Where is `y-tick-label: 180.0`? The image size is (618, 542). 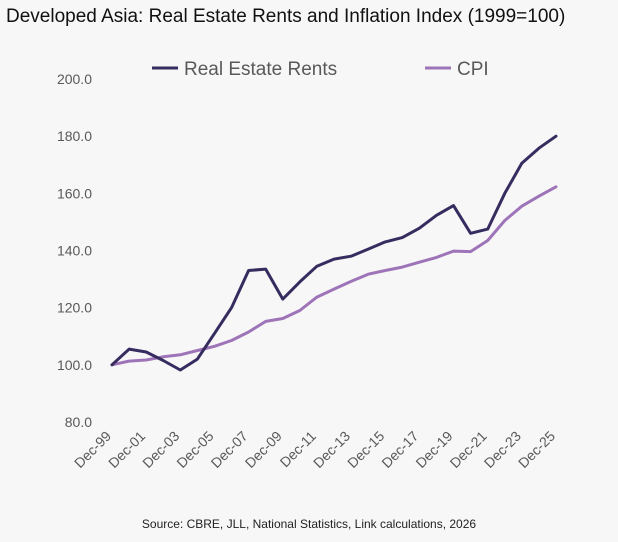 y-tick-label: 180.0 is located at coordinates (74, 136).